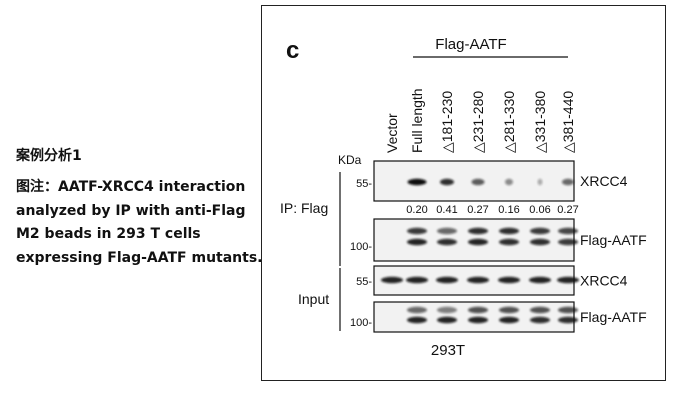 This screenshot has width=686, height=413. What do you see at coordinates (416, 210) in the screenshot?
I see `quant-value: 0.20` at bounding box center [416, 210].